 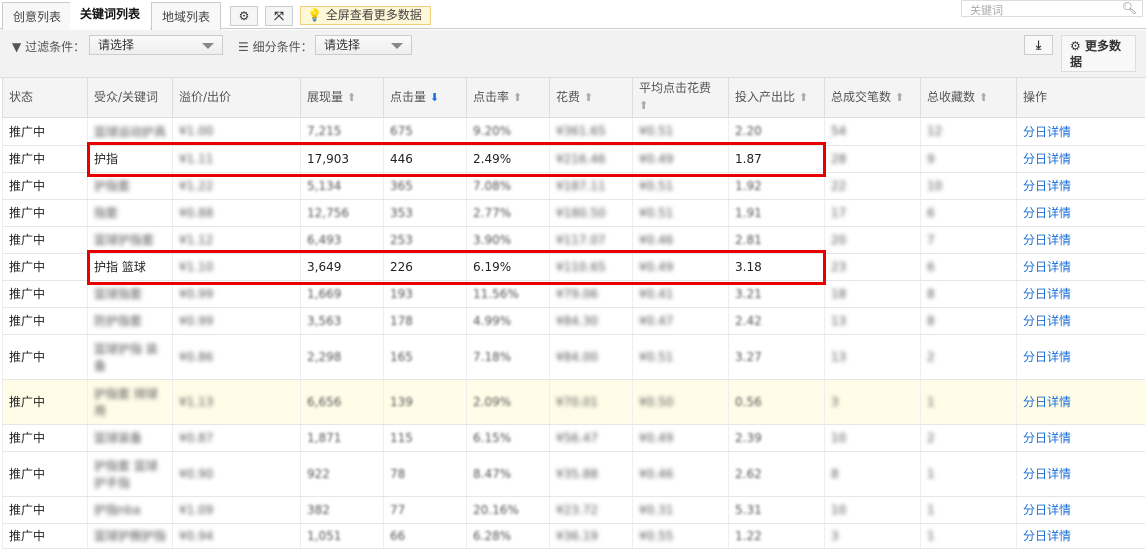 What do you see at coordinates (425, 294) in the screenshot?
I see `cell-clk: 193` at bounding box center [425, 294].